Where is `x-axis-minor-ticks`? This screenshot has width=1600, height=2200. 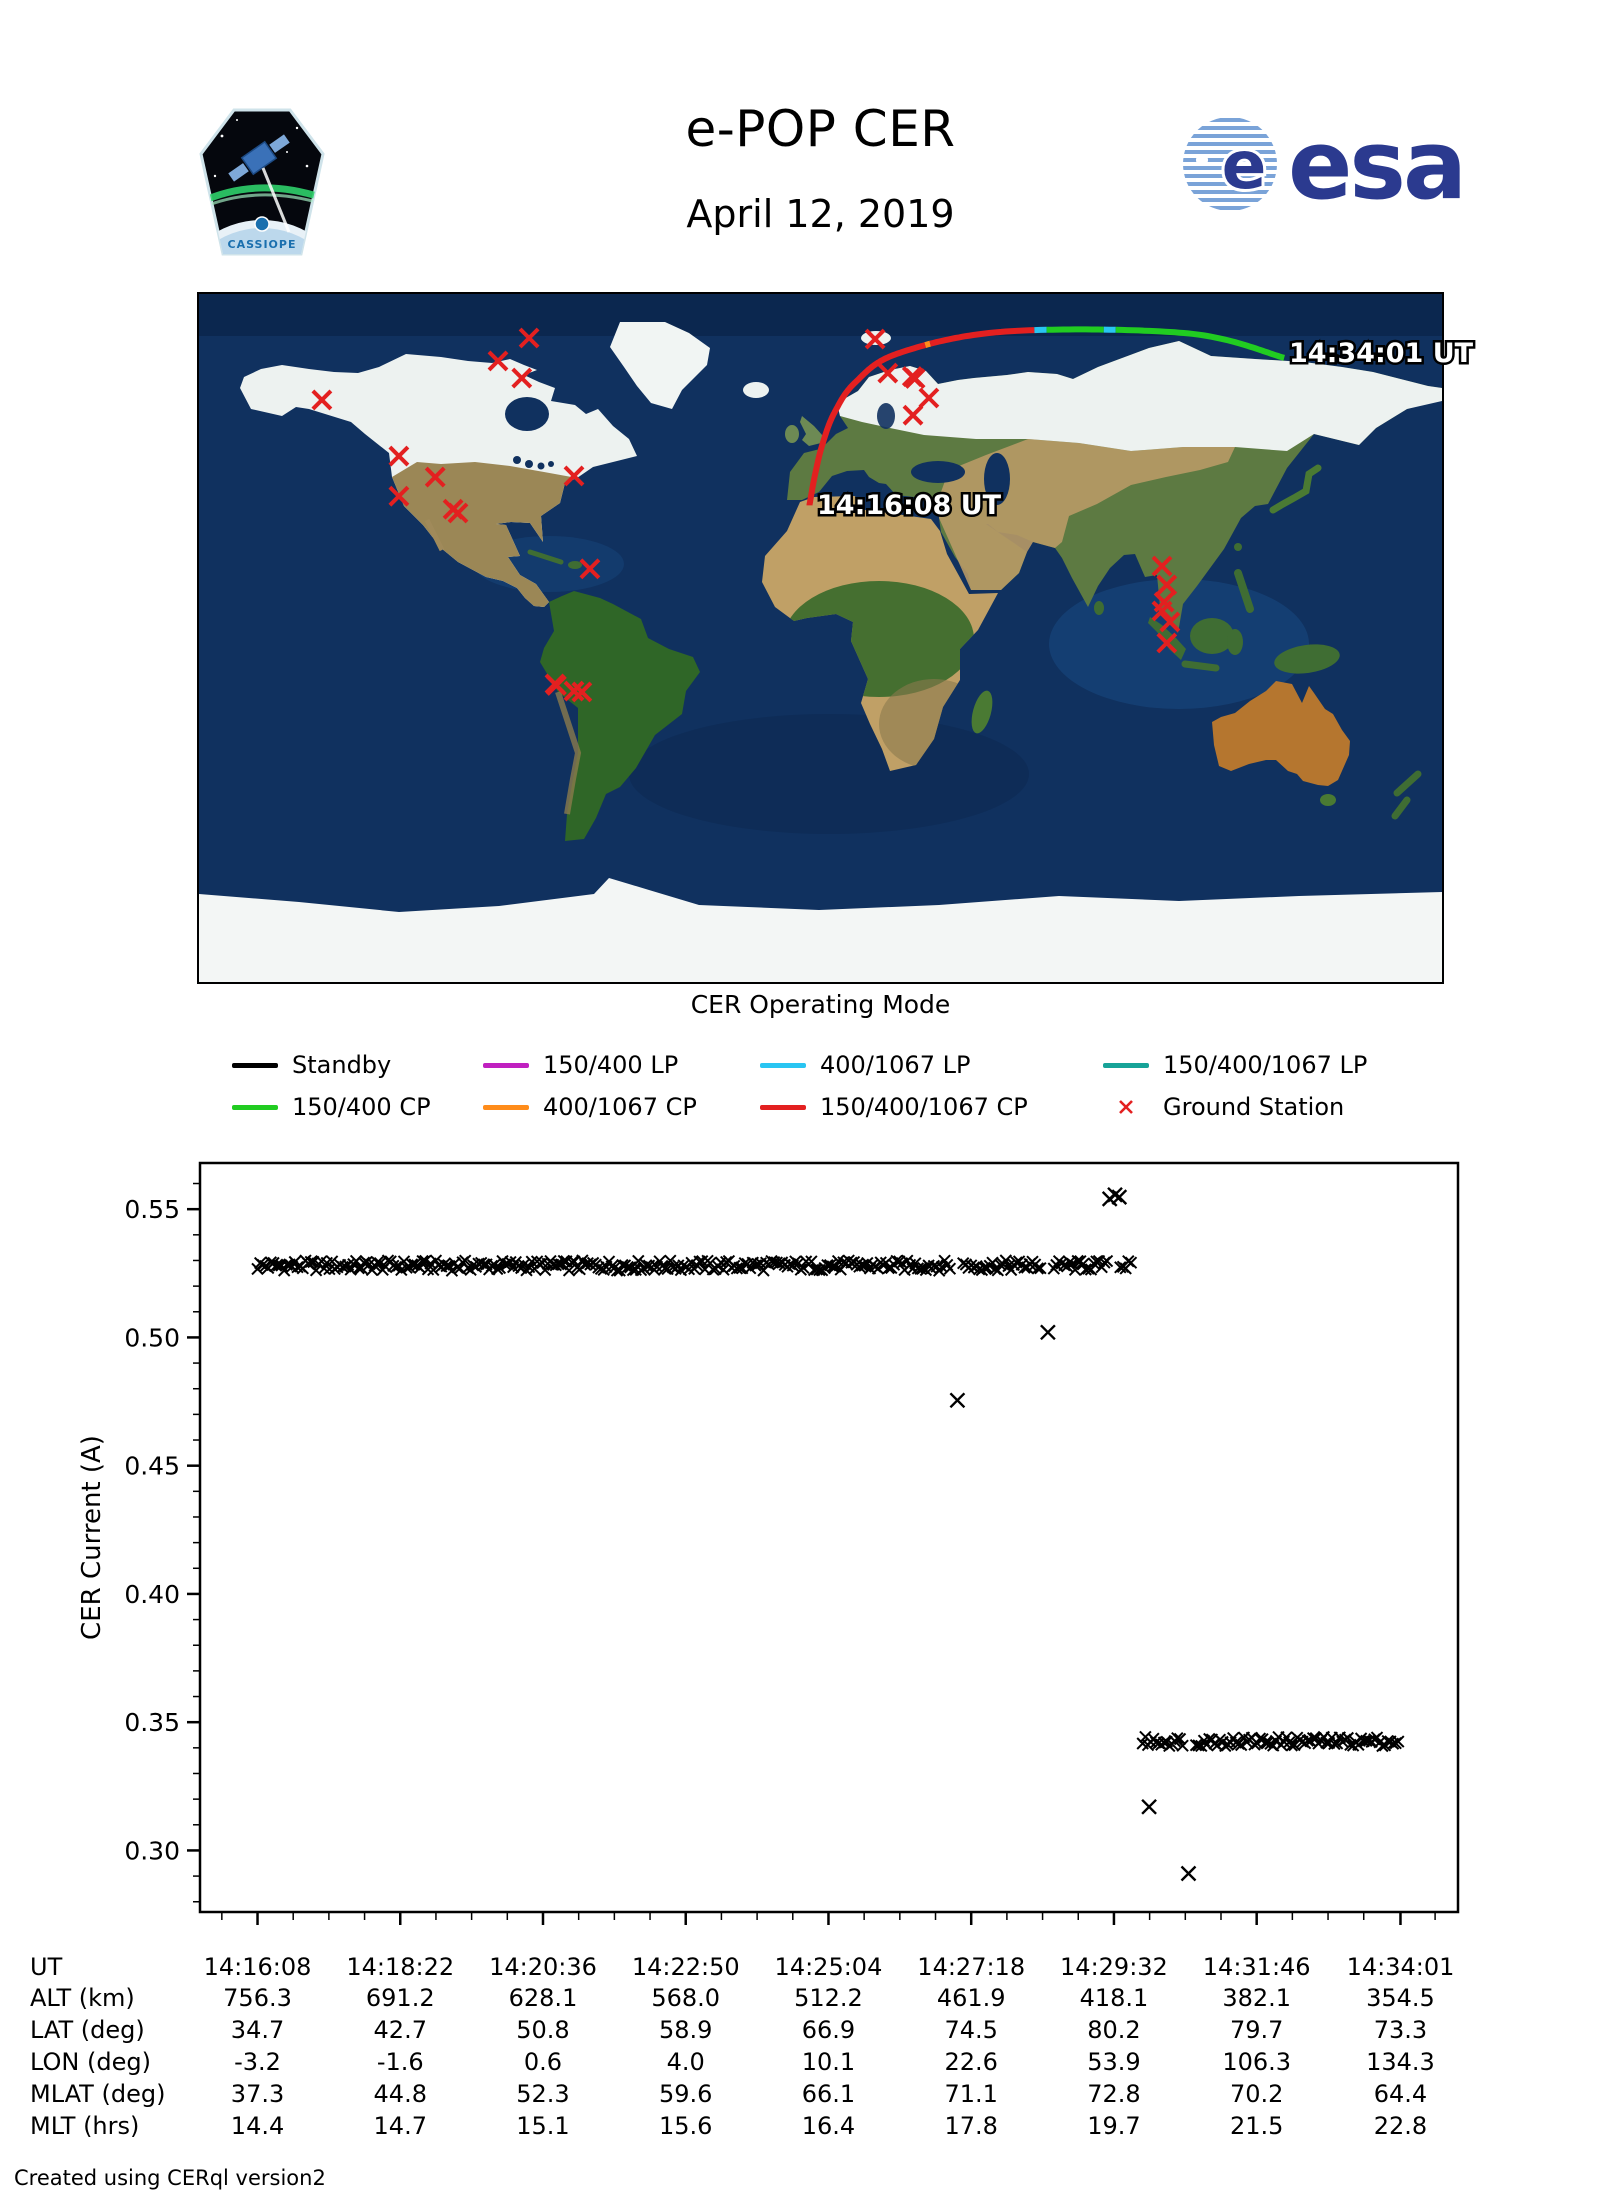
x-axis-minor-ticks is located at coordinates (828, 1916).